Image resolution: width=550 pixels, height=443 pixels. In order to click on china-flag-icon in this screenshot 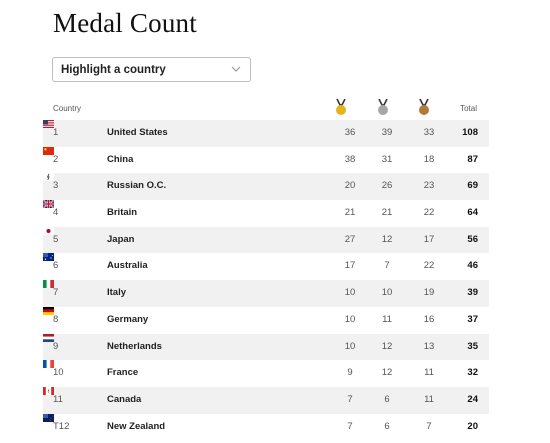, I will do `click(48, 150)`.